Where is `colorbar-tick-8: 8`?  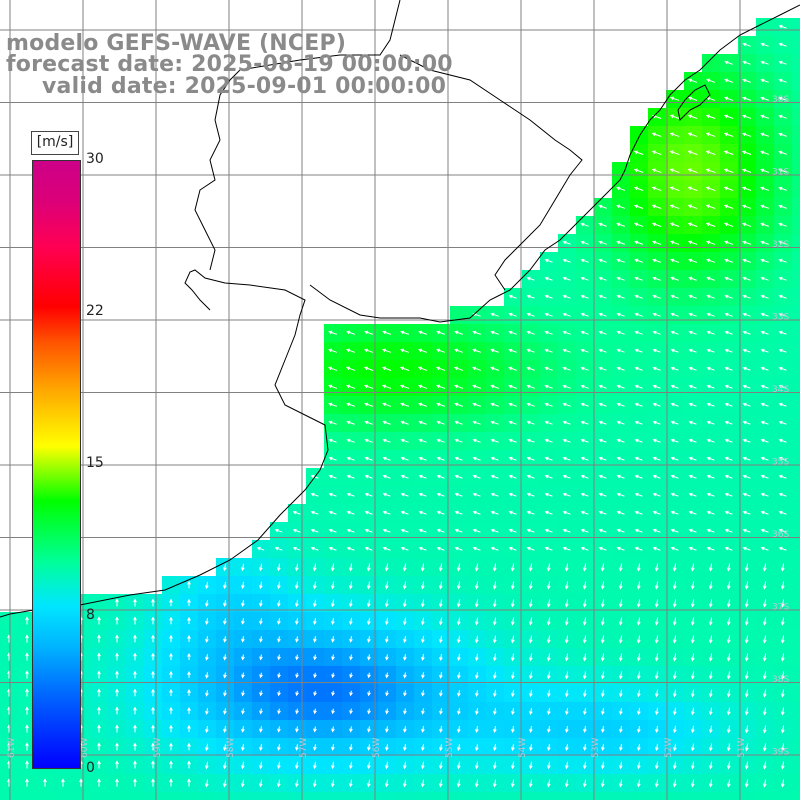
colorbar-tick-8: 8 is located at coordinates (90, 615).